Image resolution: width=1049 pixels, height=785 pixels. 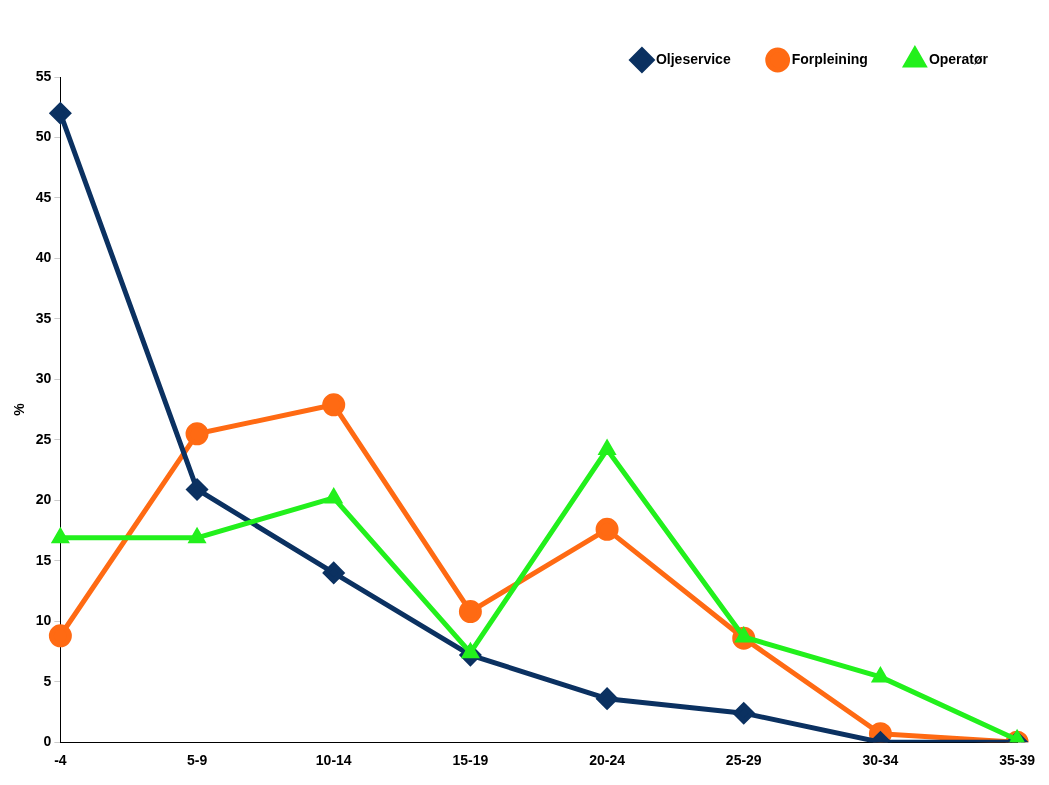 I want to click on y-tick-label: 30, so click(x=43, y=378).